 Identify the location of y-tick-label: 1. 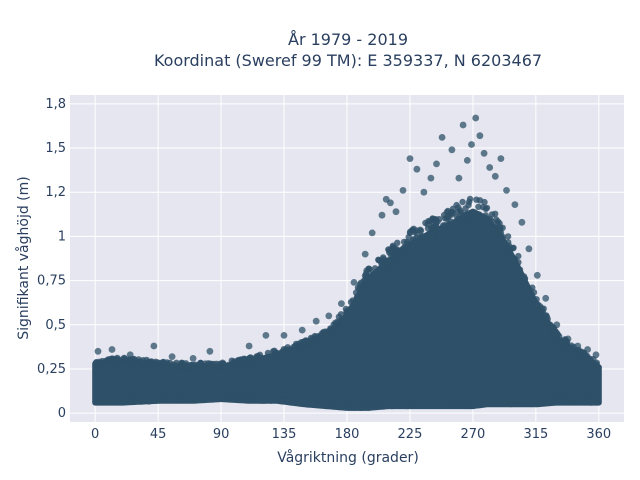
(62, 236).